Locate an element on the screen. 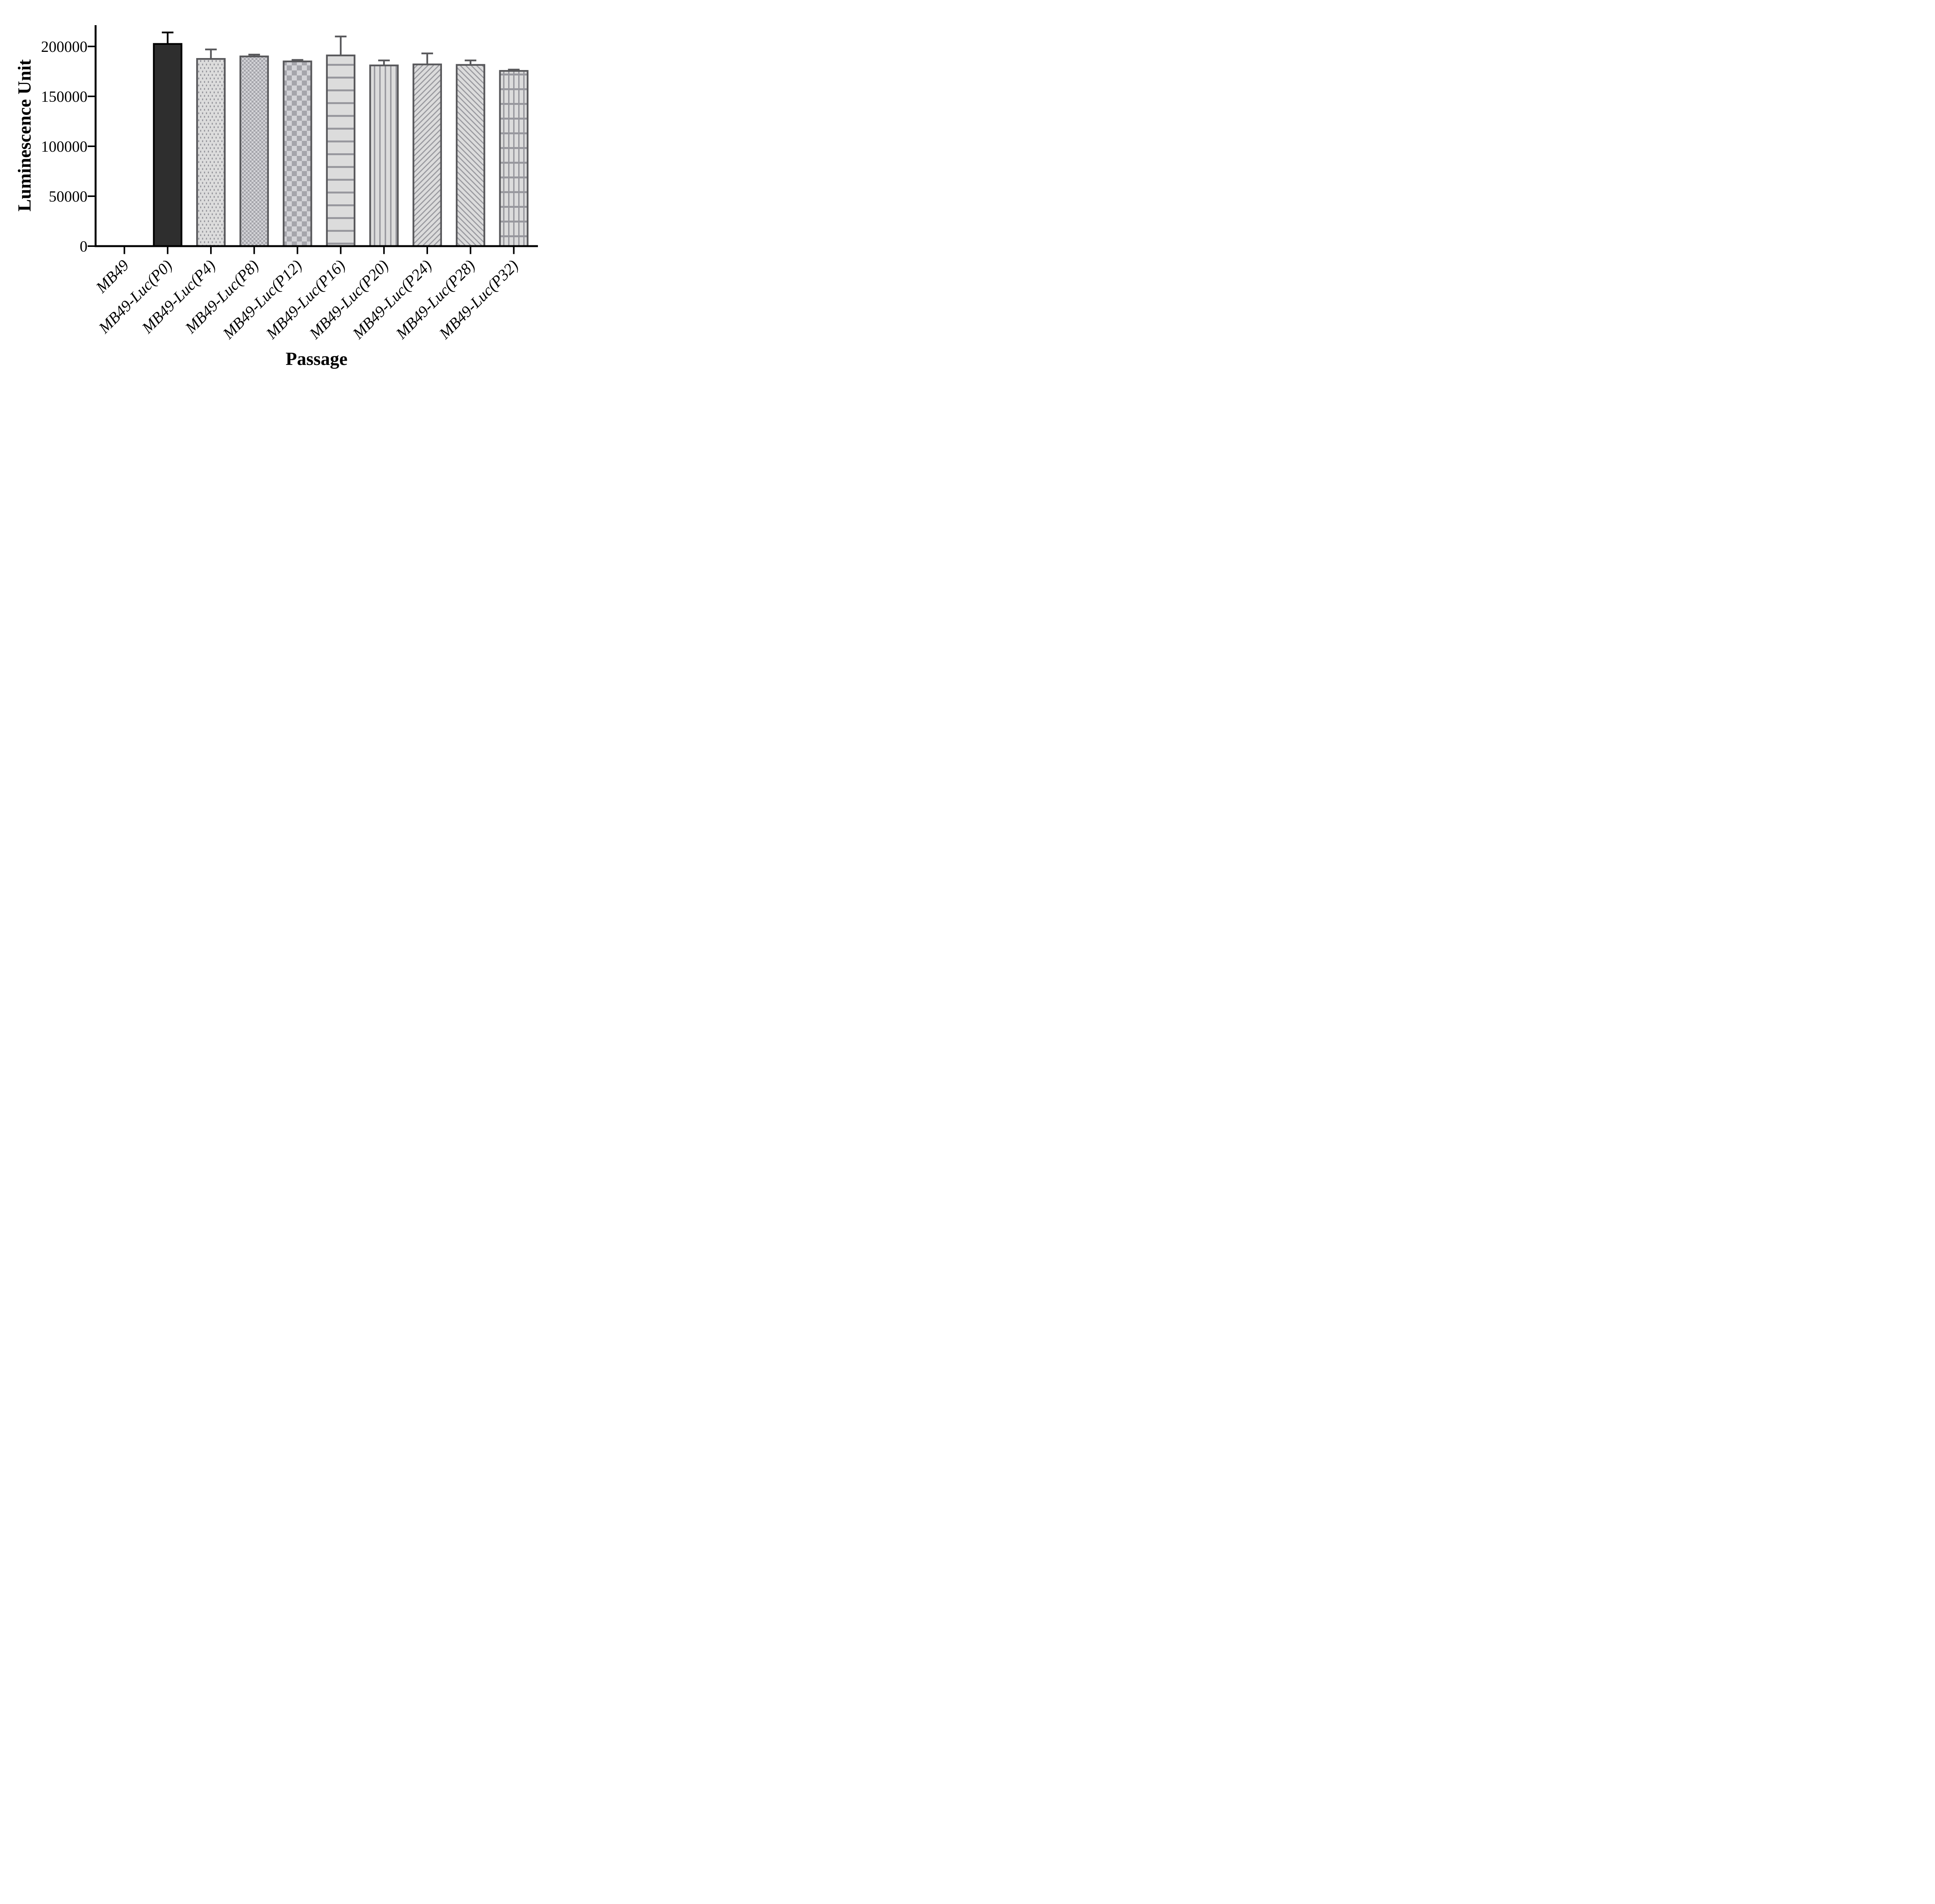 The image size is (1935, 1904). axes-layer is located at coordinates (312, 139).